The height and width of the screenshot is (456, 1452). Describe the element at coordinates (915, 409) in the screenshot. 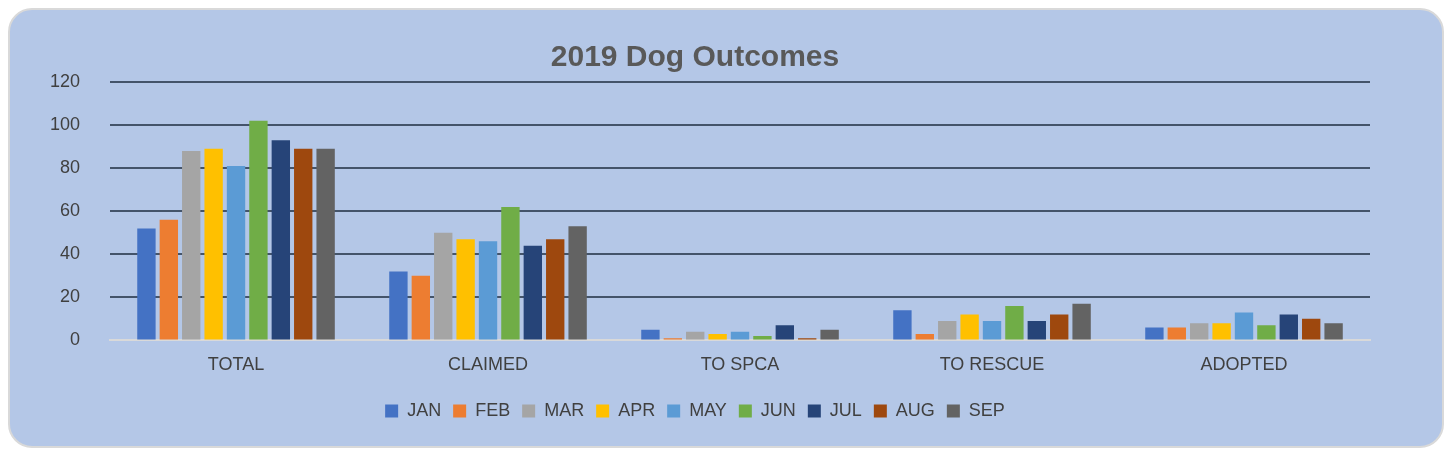

I see `legend-label: AUG` at that location.